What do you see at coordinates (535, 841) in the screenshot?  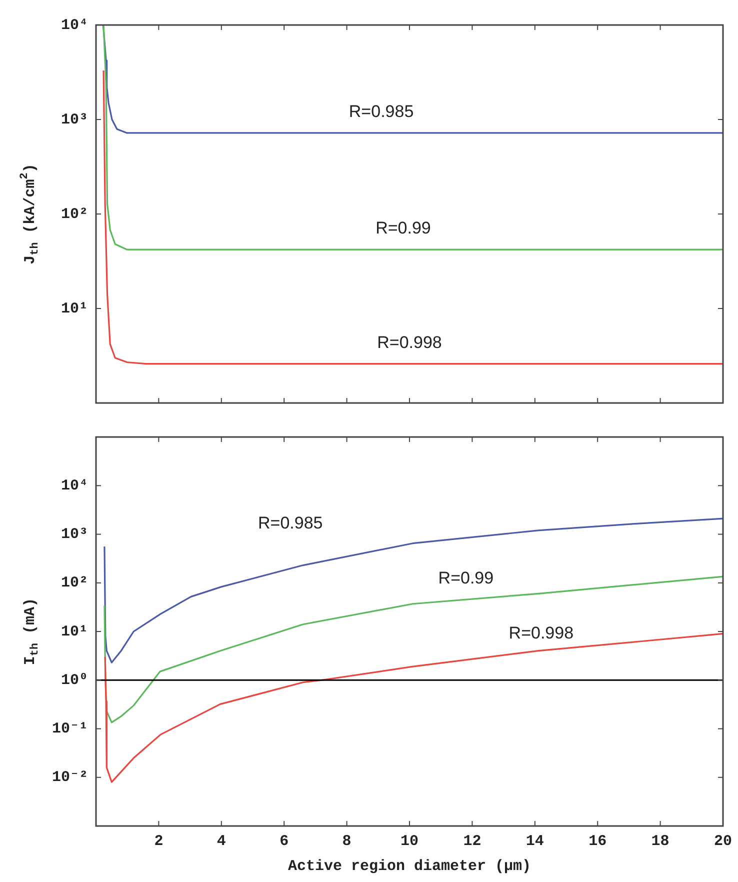 I see `x-tick-label: 14` at bounding box center [535, 841].